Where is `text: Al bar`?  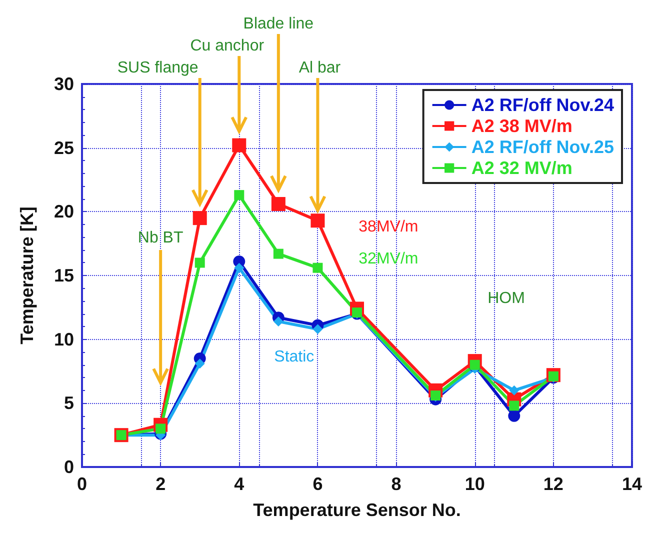 text: Al bar is located at coordinates (320, 68).